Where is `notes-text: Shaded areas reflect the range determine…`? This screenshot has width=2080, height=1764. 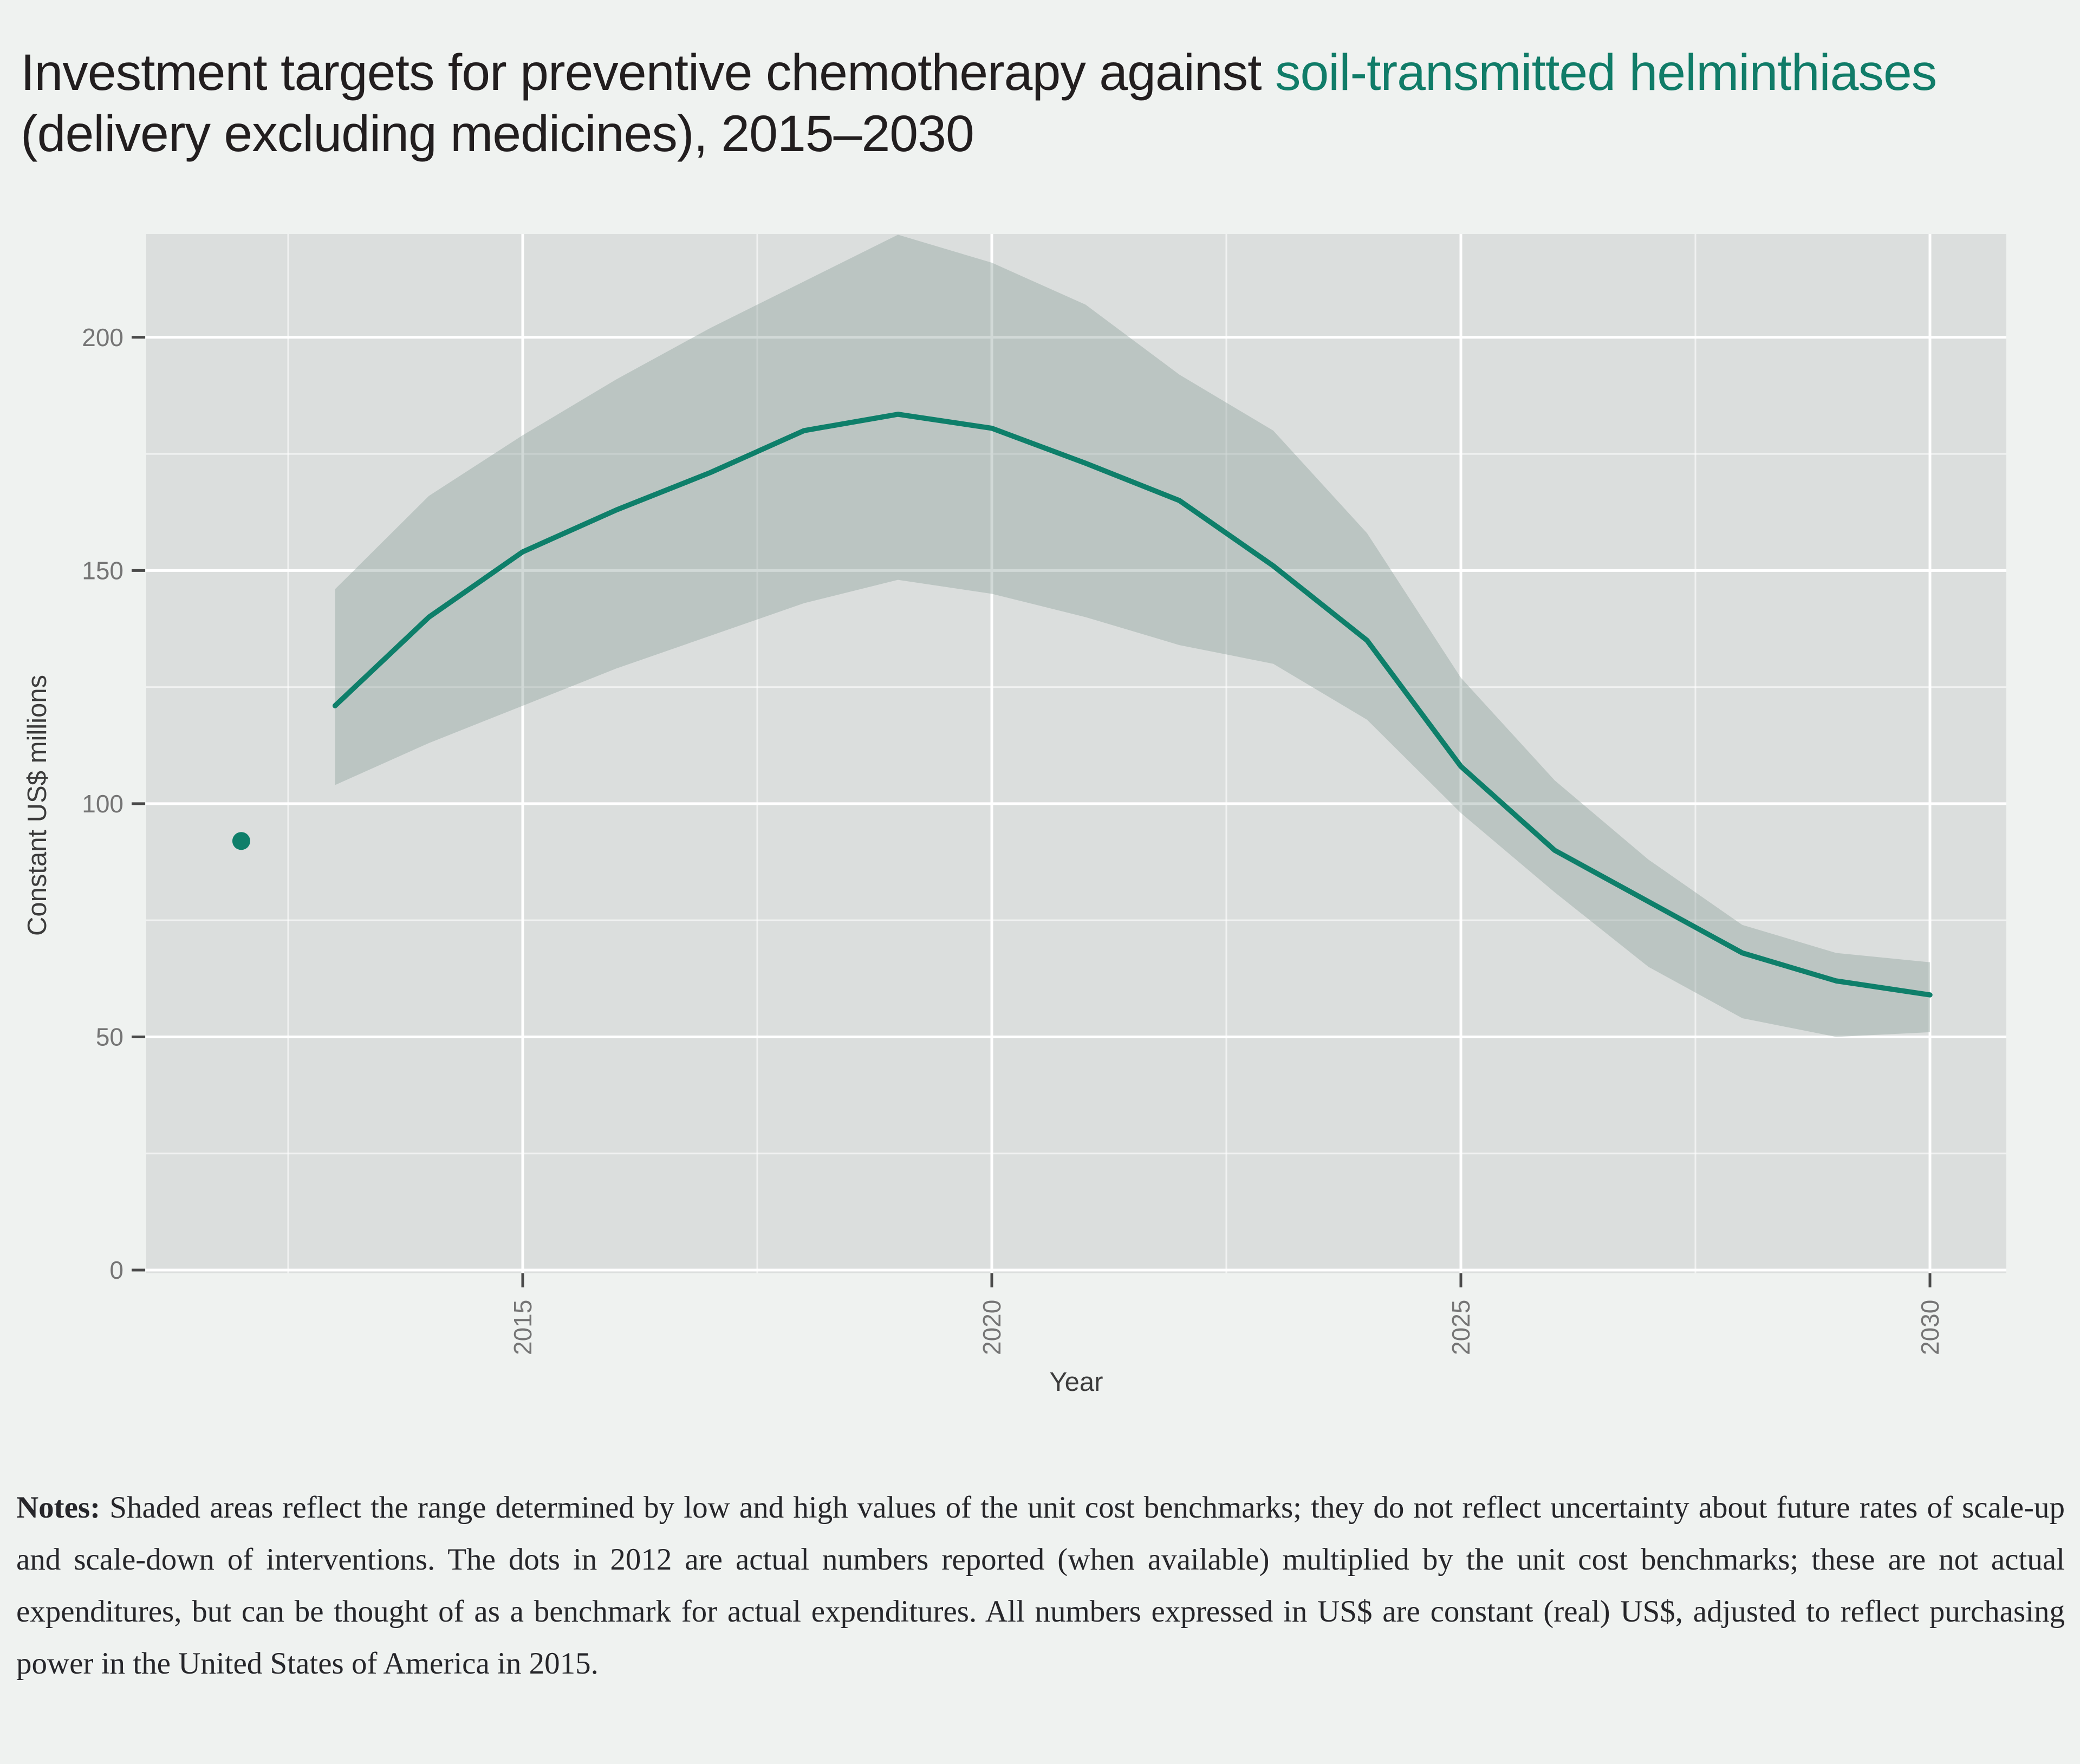
notes-text: Shaded areas reflect the range determine… is located at coordinates (1040, 1586).